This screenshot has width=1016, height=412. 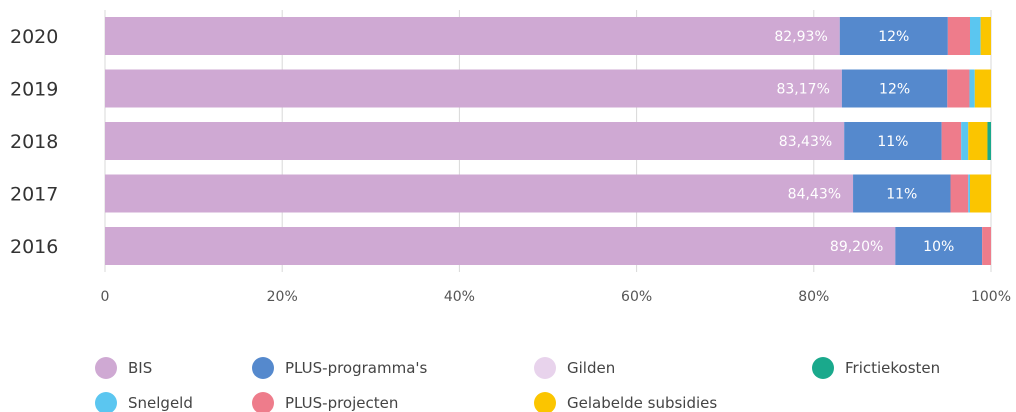 What do you see at coordinates (459, 297) in the screenshot?
I see `x-tick-label: 40%` at bounding box center [459, 297].